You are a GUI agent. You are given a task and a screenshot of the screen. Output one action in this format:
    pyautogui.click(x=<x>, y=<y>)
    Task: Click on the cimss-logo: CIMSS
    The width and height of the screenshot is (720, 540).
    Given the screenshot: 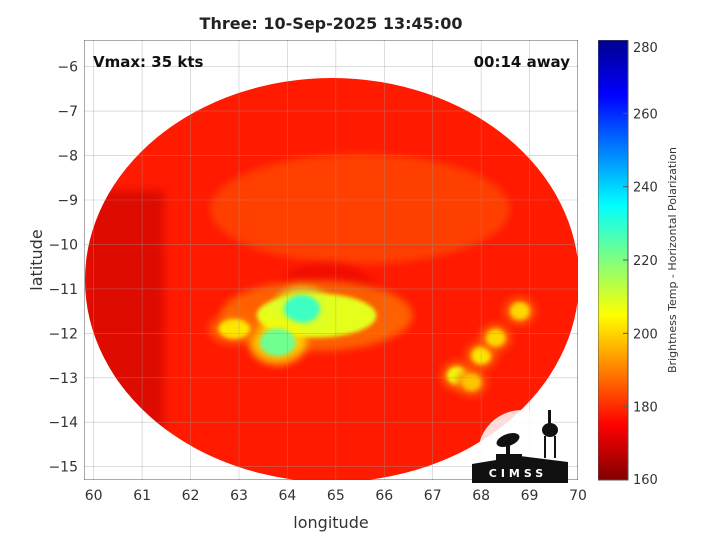 What is the action you would take?
    pyautogui.click(x=520, y=446)
    